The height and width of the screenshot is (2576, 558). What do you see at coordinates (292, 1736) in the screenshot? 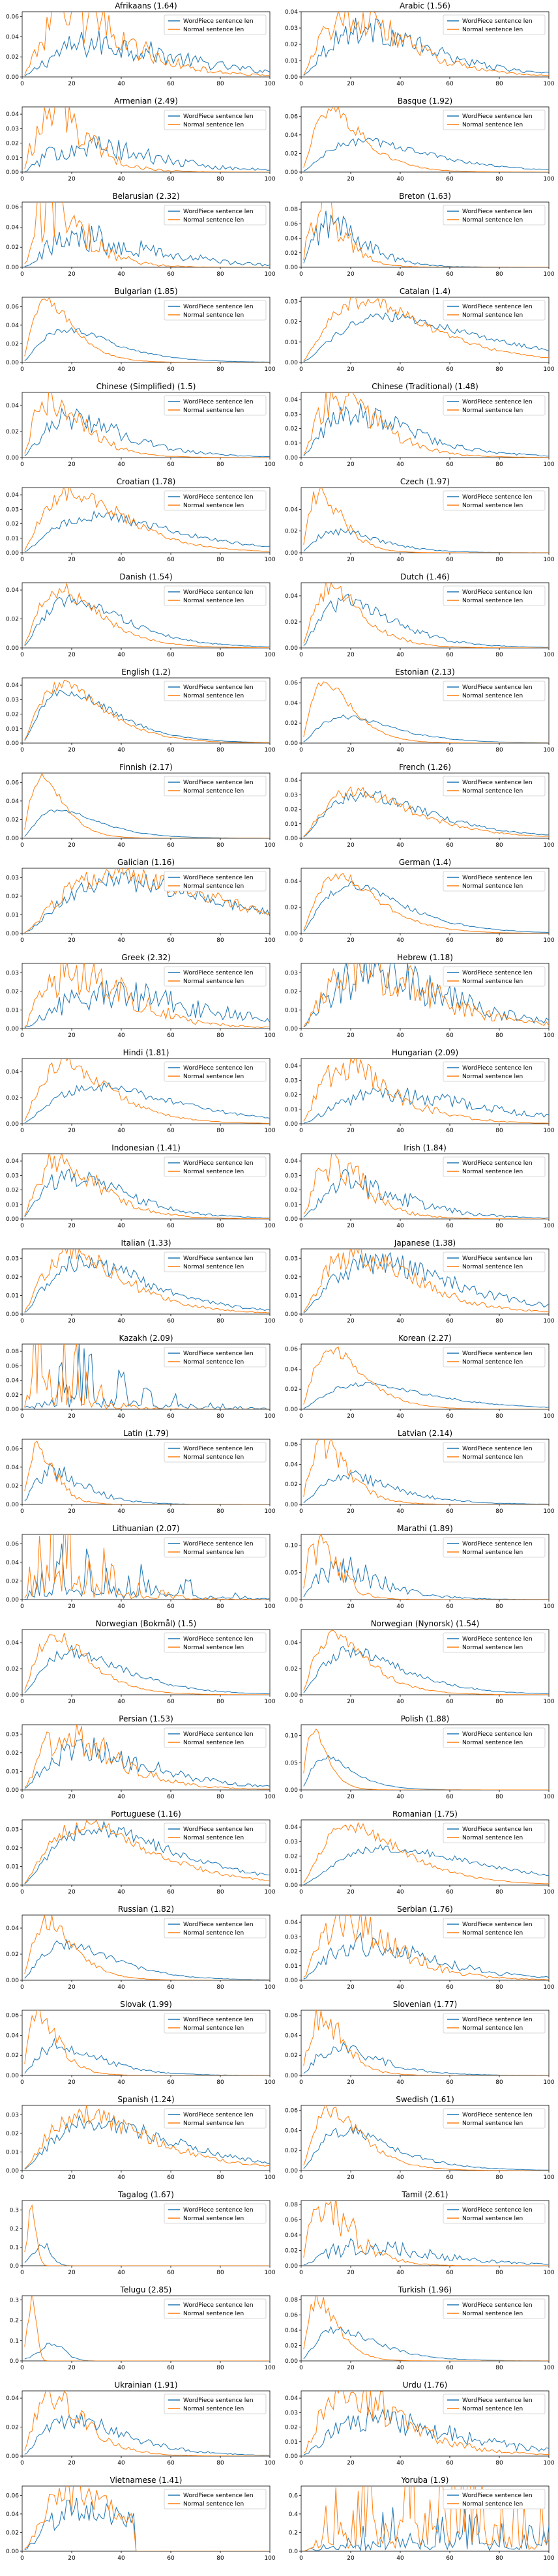
I see `y-tick-label: 0.10` at bounding box center [292, 1736].